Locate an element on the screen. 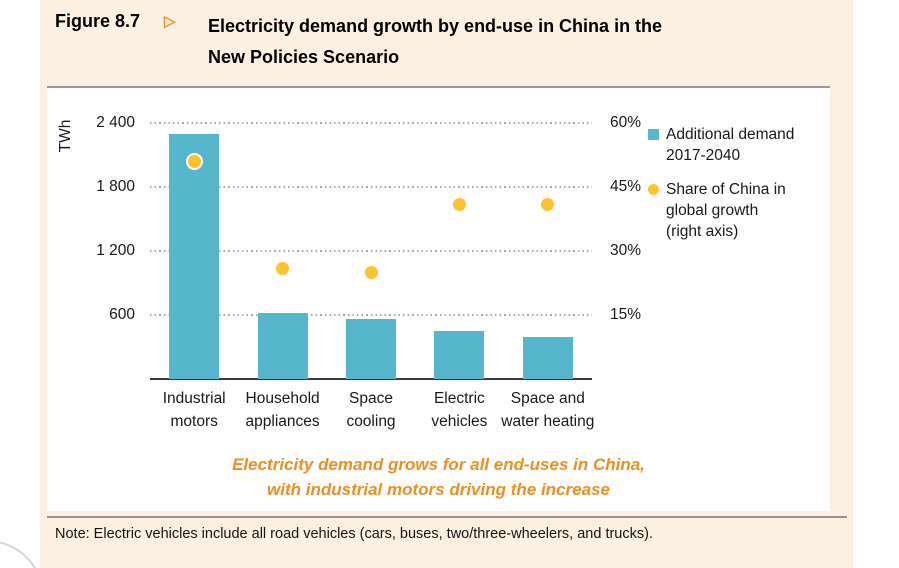 This screenshot has height=568, width=899. bar-series-swatch is located at coordinates (653, 134).